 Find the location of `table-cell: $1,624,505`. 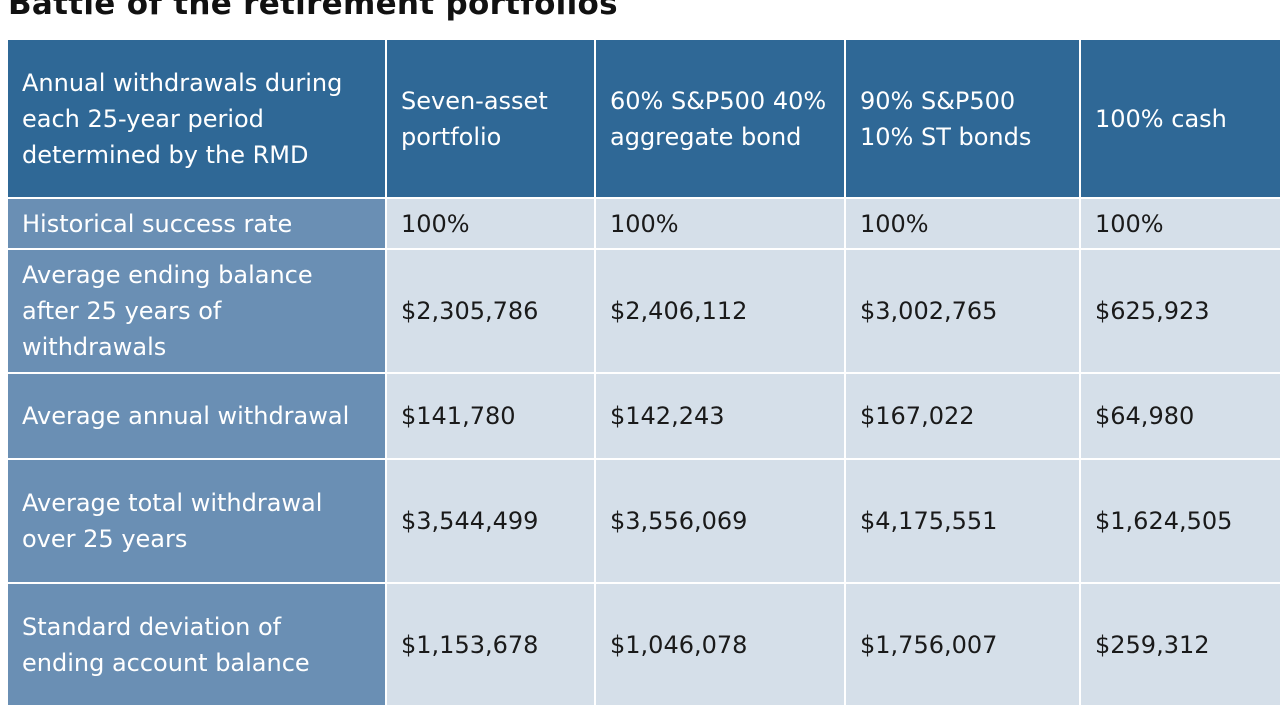

table-cell: $1,624,505 is located at coordinates (1180, 521).